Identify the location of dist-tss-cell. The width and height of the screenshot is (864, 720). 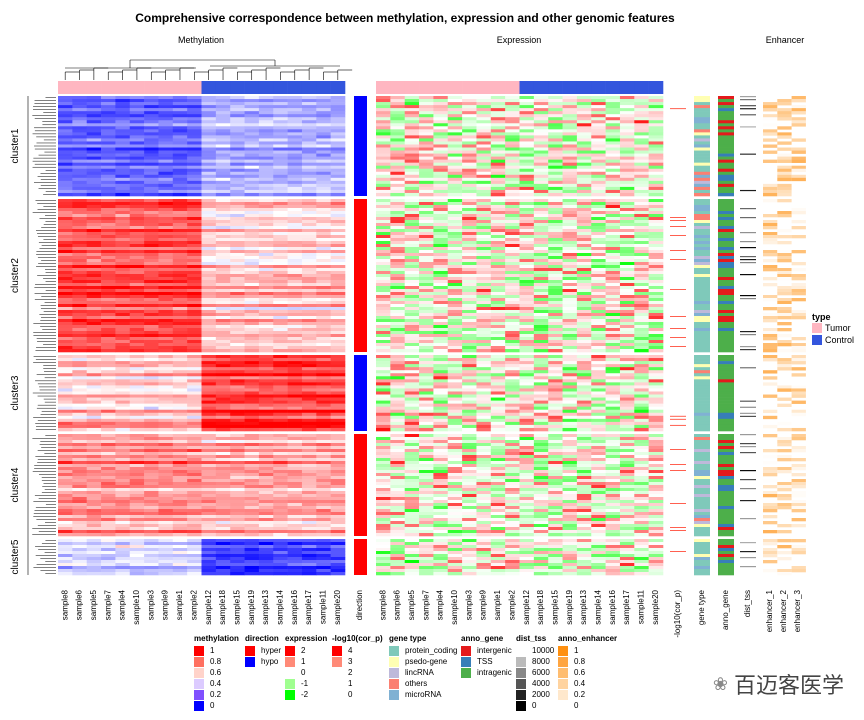
(748, 209).